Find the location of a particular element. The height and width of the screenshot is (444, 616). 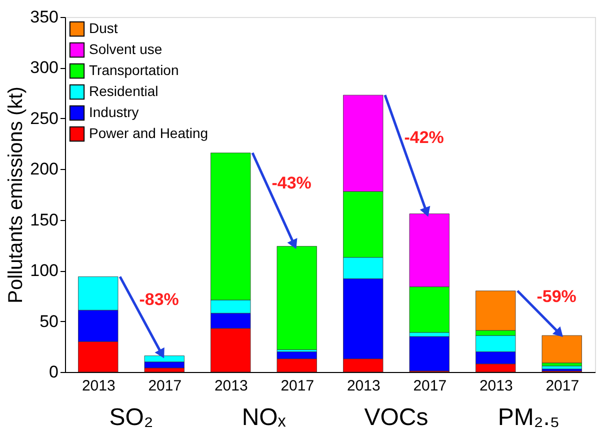

annotation: -43% is located at coordinates (292, 182).